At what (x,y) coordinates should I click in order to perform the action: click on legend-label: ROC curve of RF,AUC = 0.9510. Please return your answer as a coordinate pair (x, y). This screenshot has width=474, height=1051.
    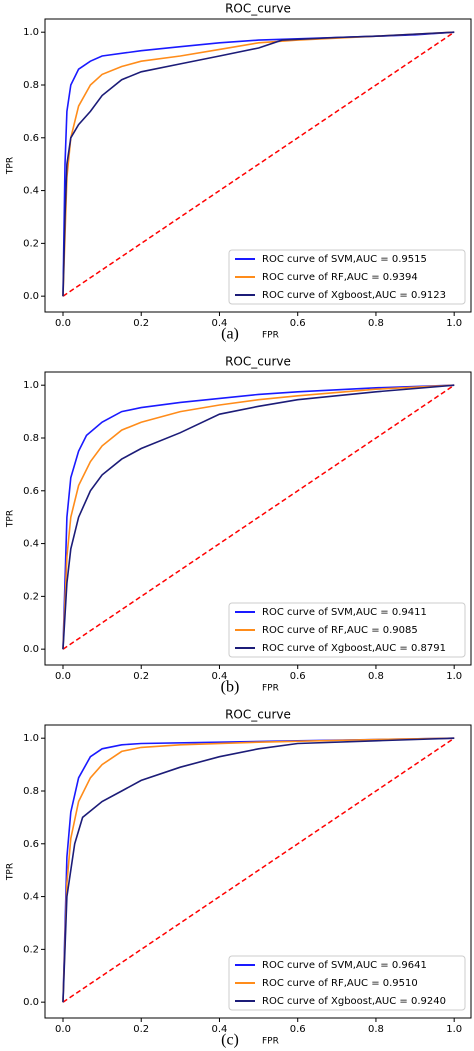
    Looking at the image, I should click on (340, 983).